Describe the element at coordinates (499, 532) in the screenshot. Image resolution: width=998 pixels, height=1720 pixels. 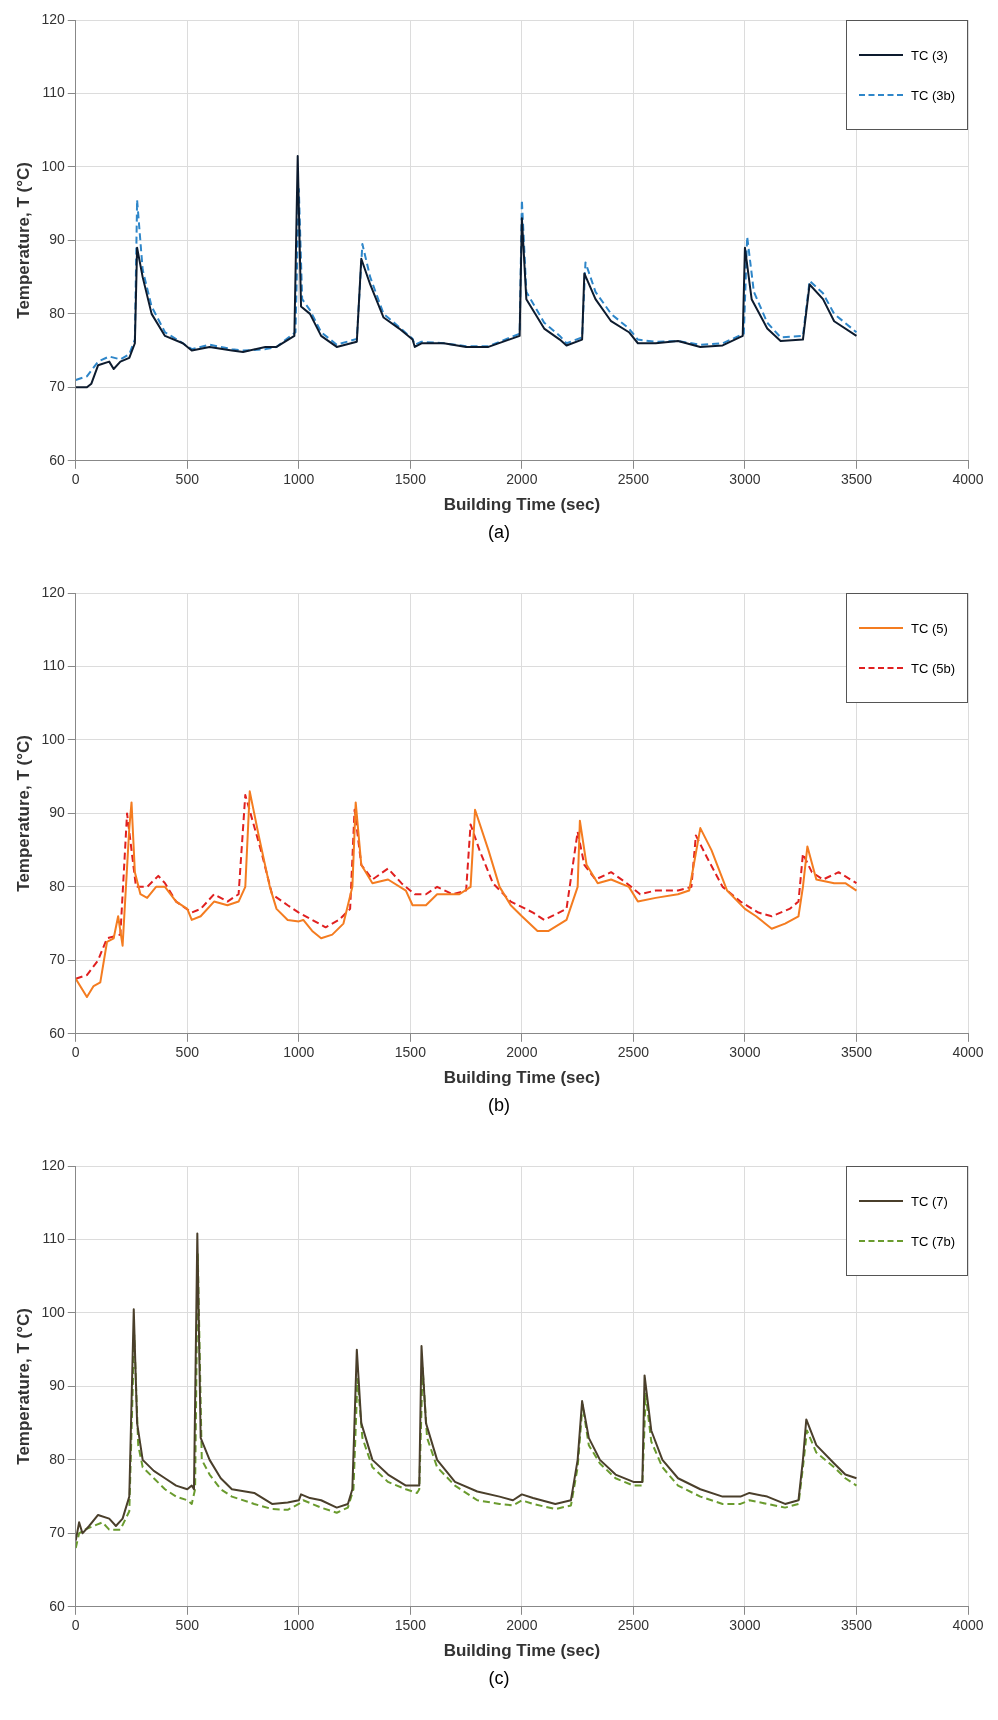
I see `text: (a)` at that location.